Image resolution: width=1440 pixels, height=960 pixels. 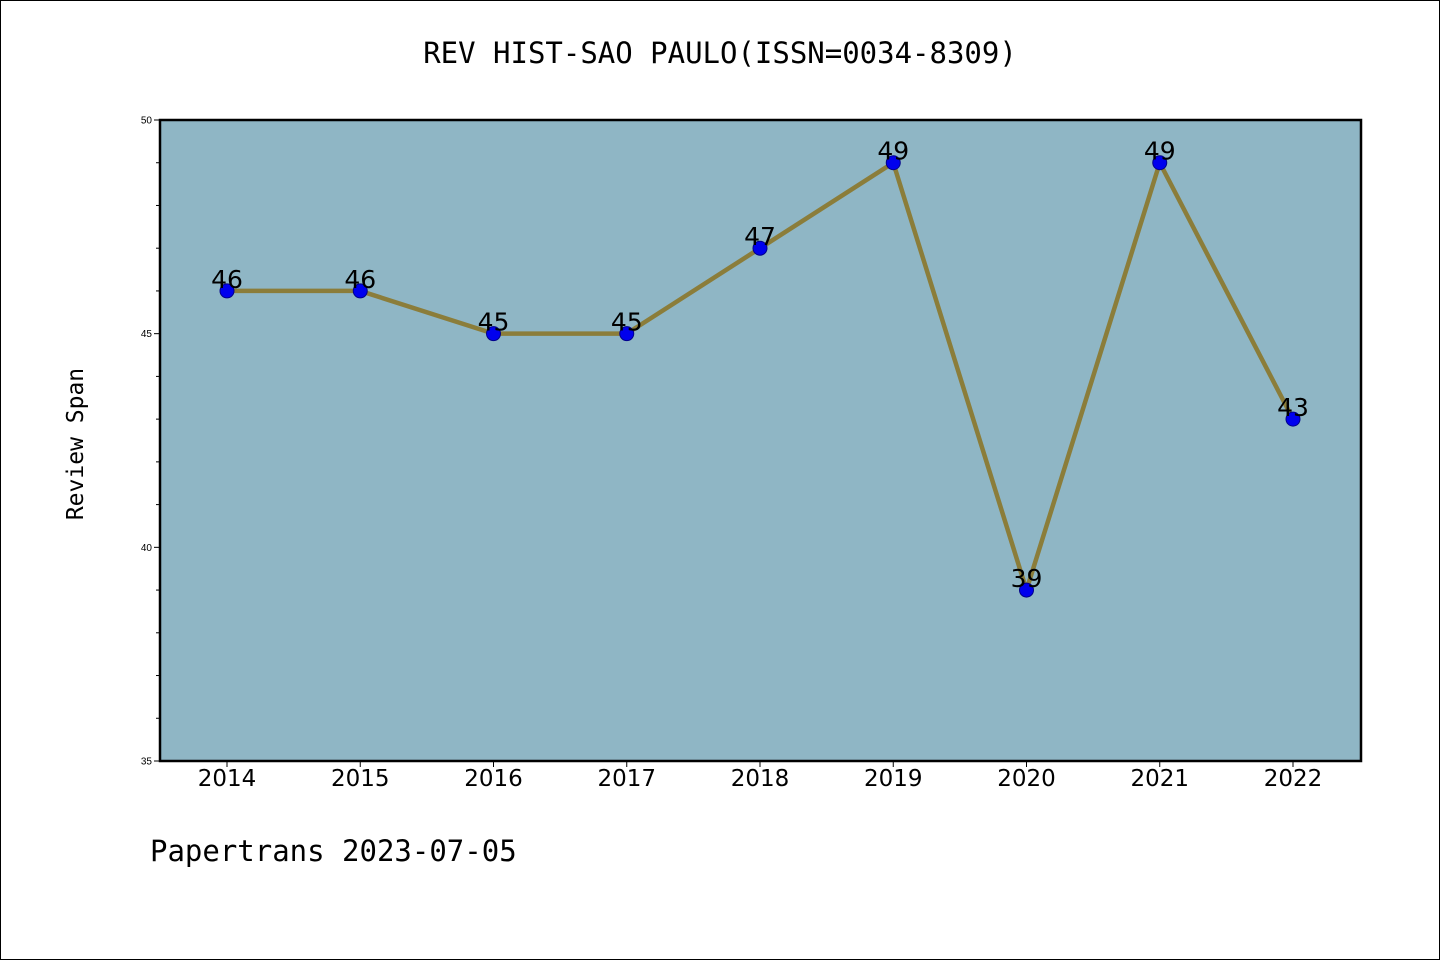 What do you see at coordinates (147, 334) in the screenshot?
I see `y-tick-label: 45` at bounding box center [147, 334].